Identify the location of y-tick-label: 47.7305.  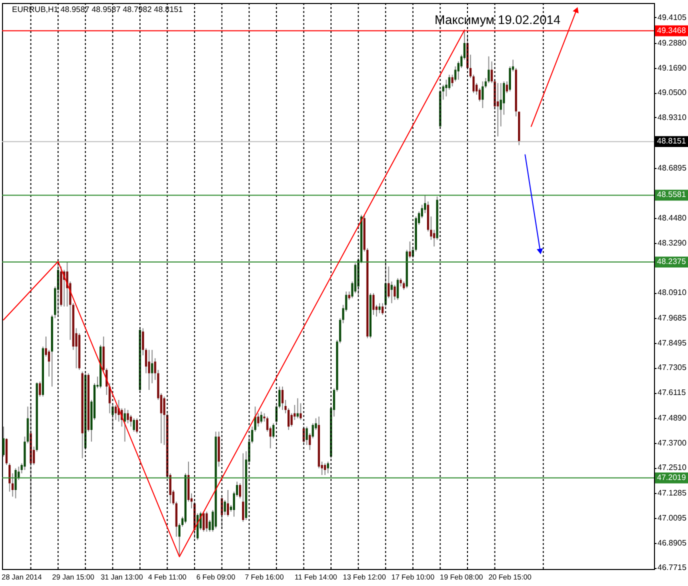
(672, 367).